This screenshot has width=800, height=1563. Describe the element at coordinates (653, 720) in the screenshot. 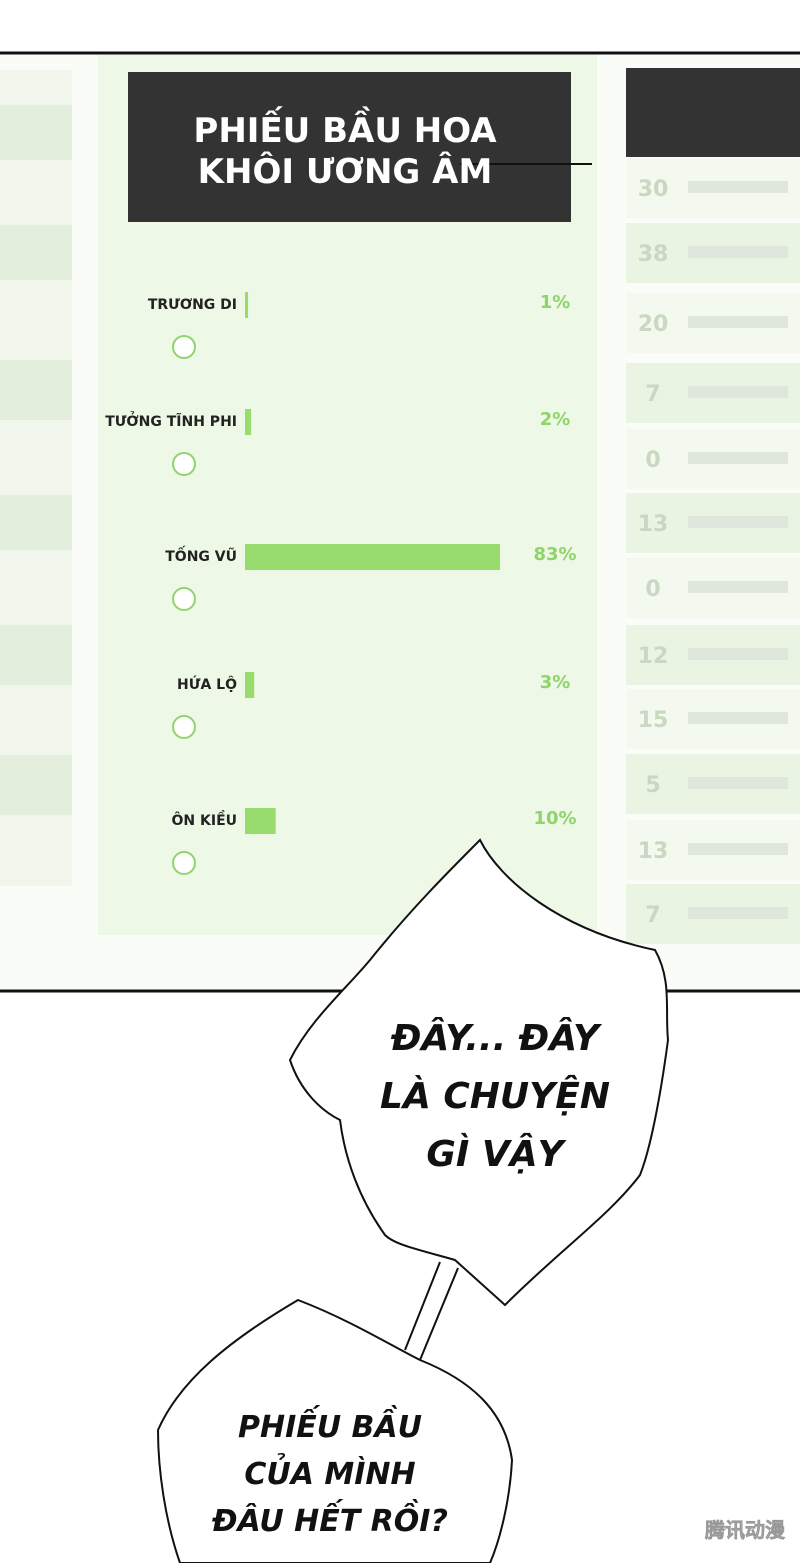

I see `side-count: 15` at that location.